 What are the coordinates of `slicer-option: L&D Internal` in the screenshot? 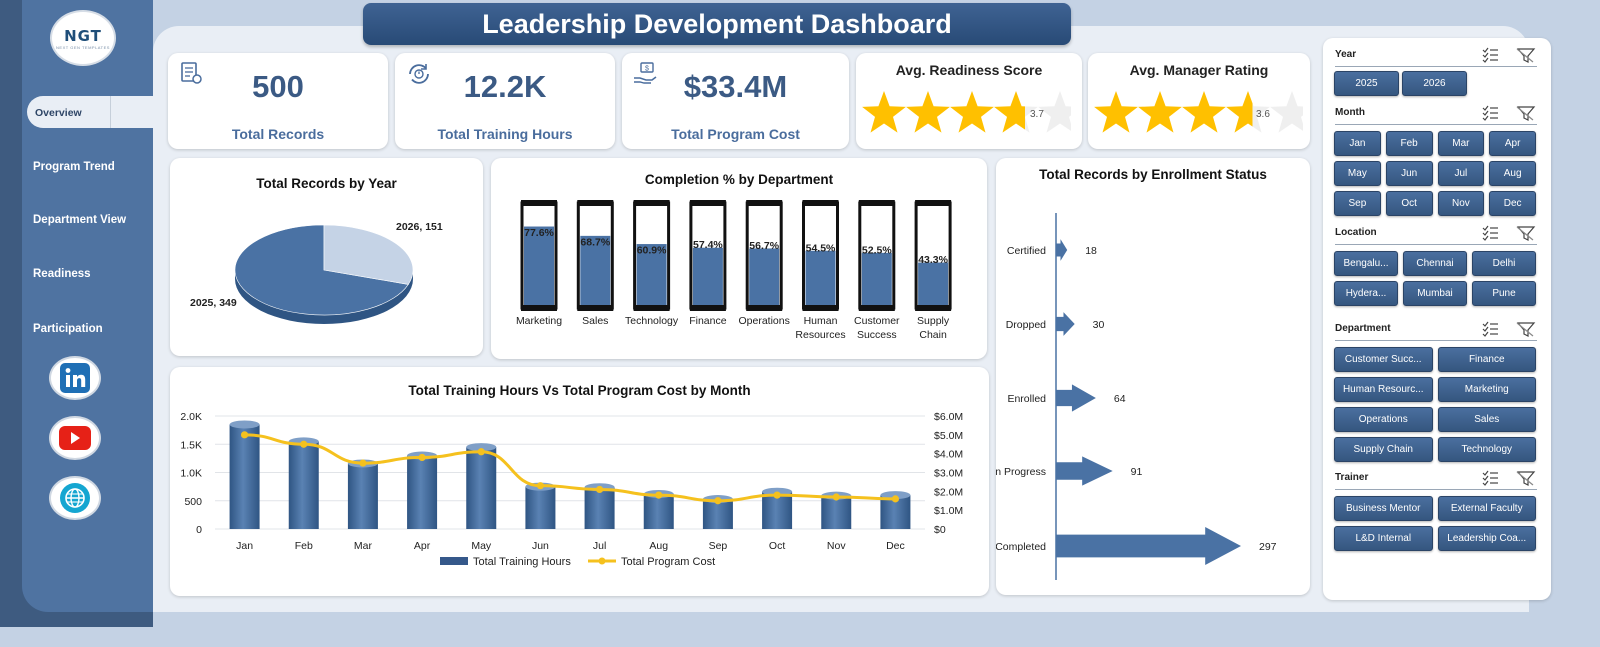 It's located at (1383, 538).